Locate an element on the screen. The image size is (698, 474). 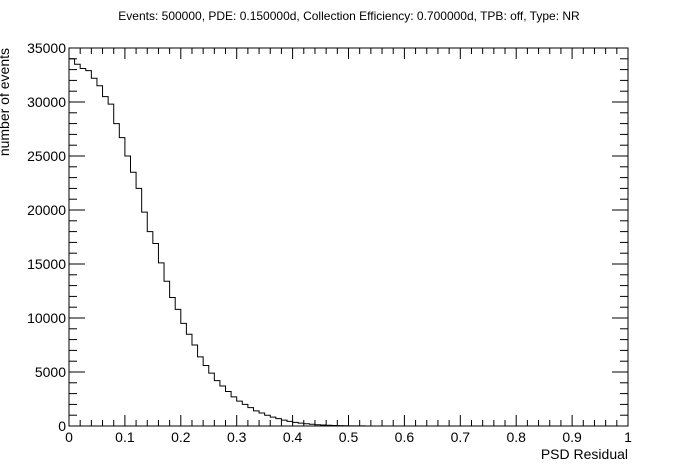
x-tick-label: 0.1 is located at coordinates (125, 437).